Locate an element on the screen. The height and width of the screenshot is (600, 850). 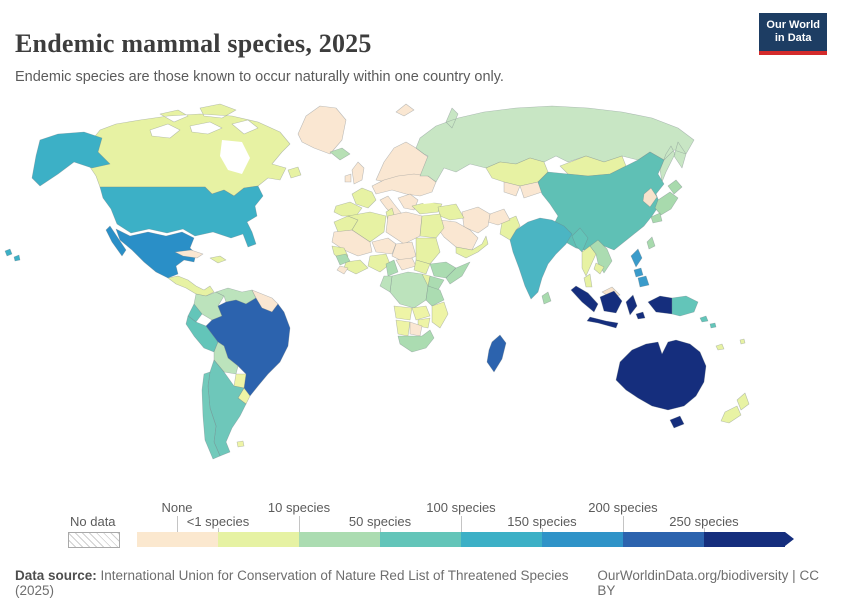
country-philippines is located at coordinates (640, 268).